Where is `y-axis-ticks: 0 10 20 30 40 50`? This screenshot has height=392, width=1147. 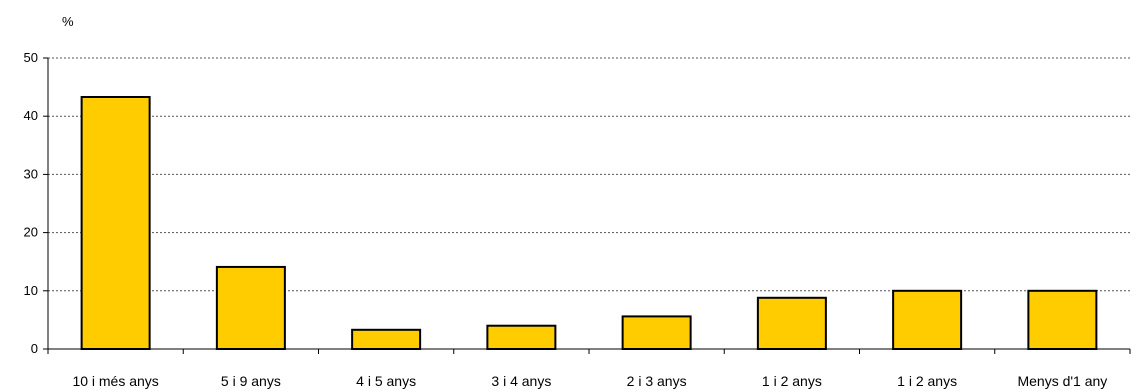 y-axis-ticks: 0 10 20 30 40 50 is located at coordinates (36, 203).